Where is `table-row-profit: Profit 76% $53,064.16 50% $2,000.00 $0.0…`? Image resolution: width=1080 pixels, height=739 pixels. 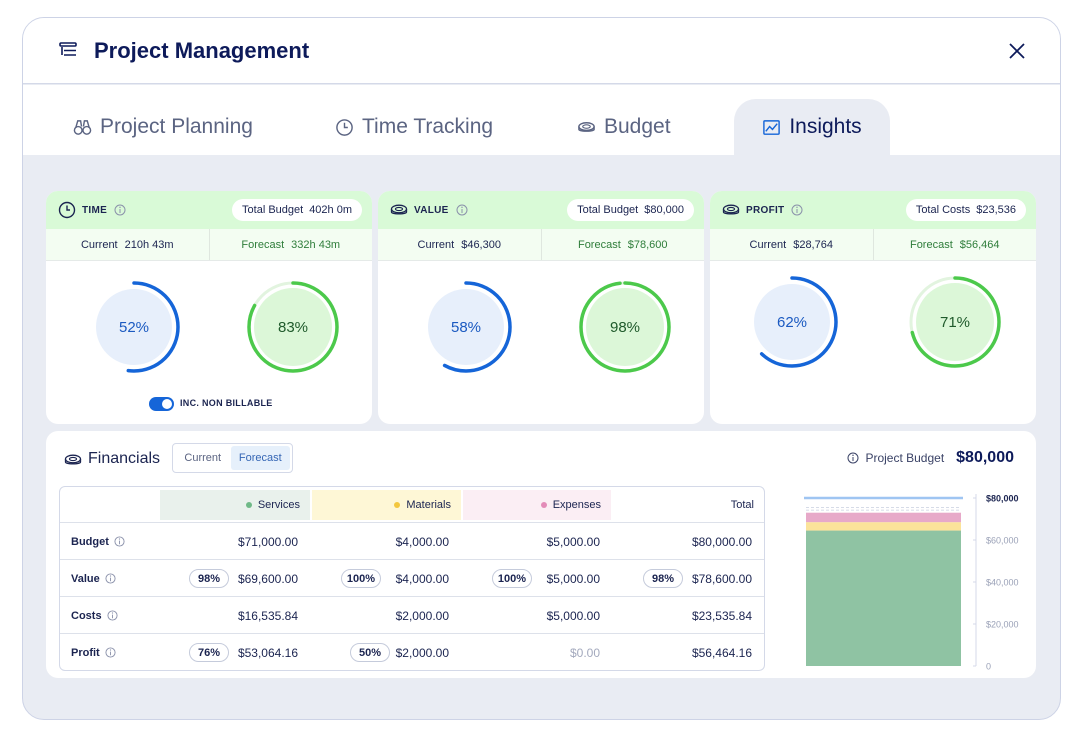
table-row-profit: Profit 76% $53,064.16 50% $2,000.00 $0.0… is located at coordinates (412, 651).